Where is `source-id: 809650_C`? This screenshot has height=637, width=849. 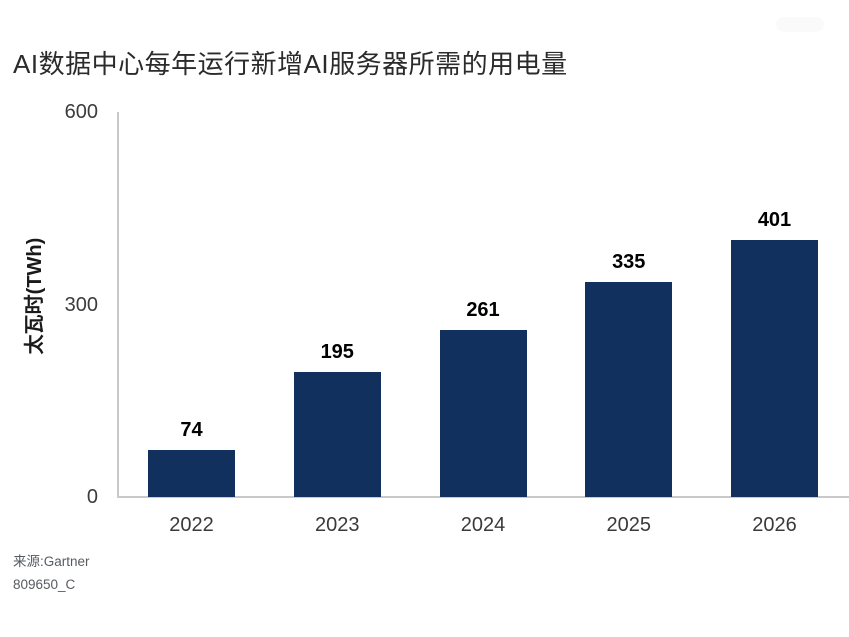 source-id: 809650_C is located at coordinates (44, 584).